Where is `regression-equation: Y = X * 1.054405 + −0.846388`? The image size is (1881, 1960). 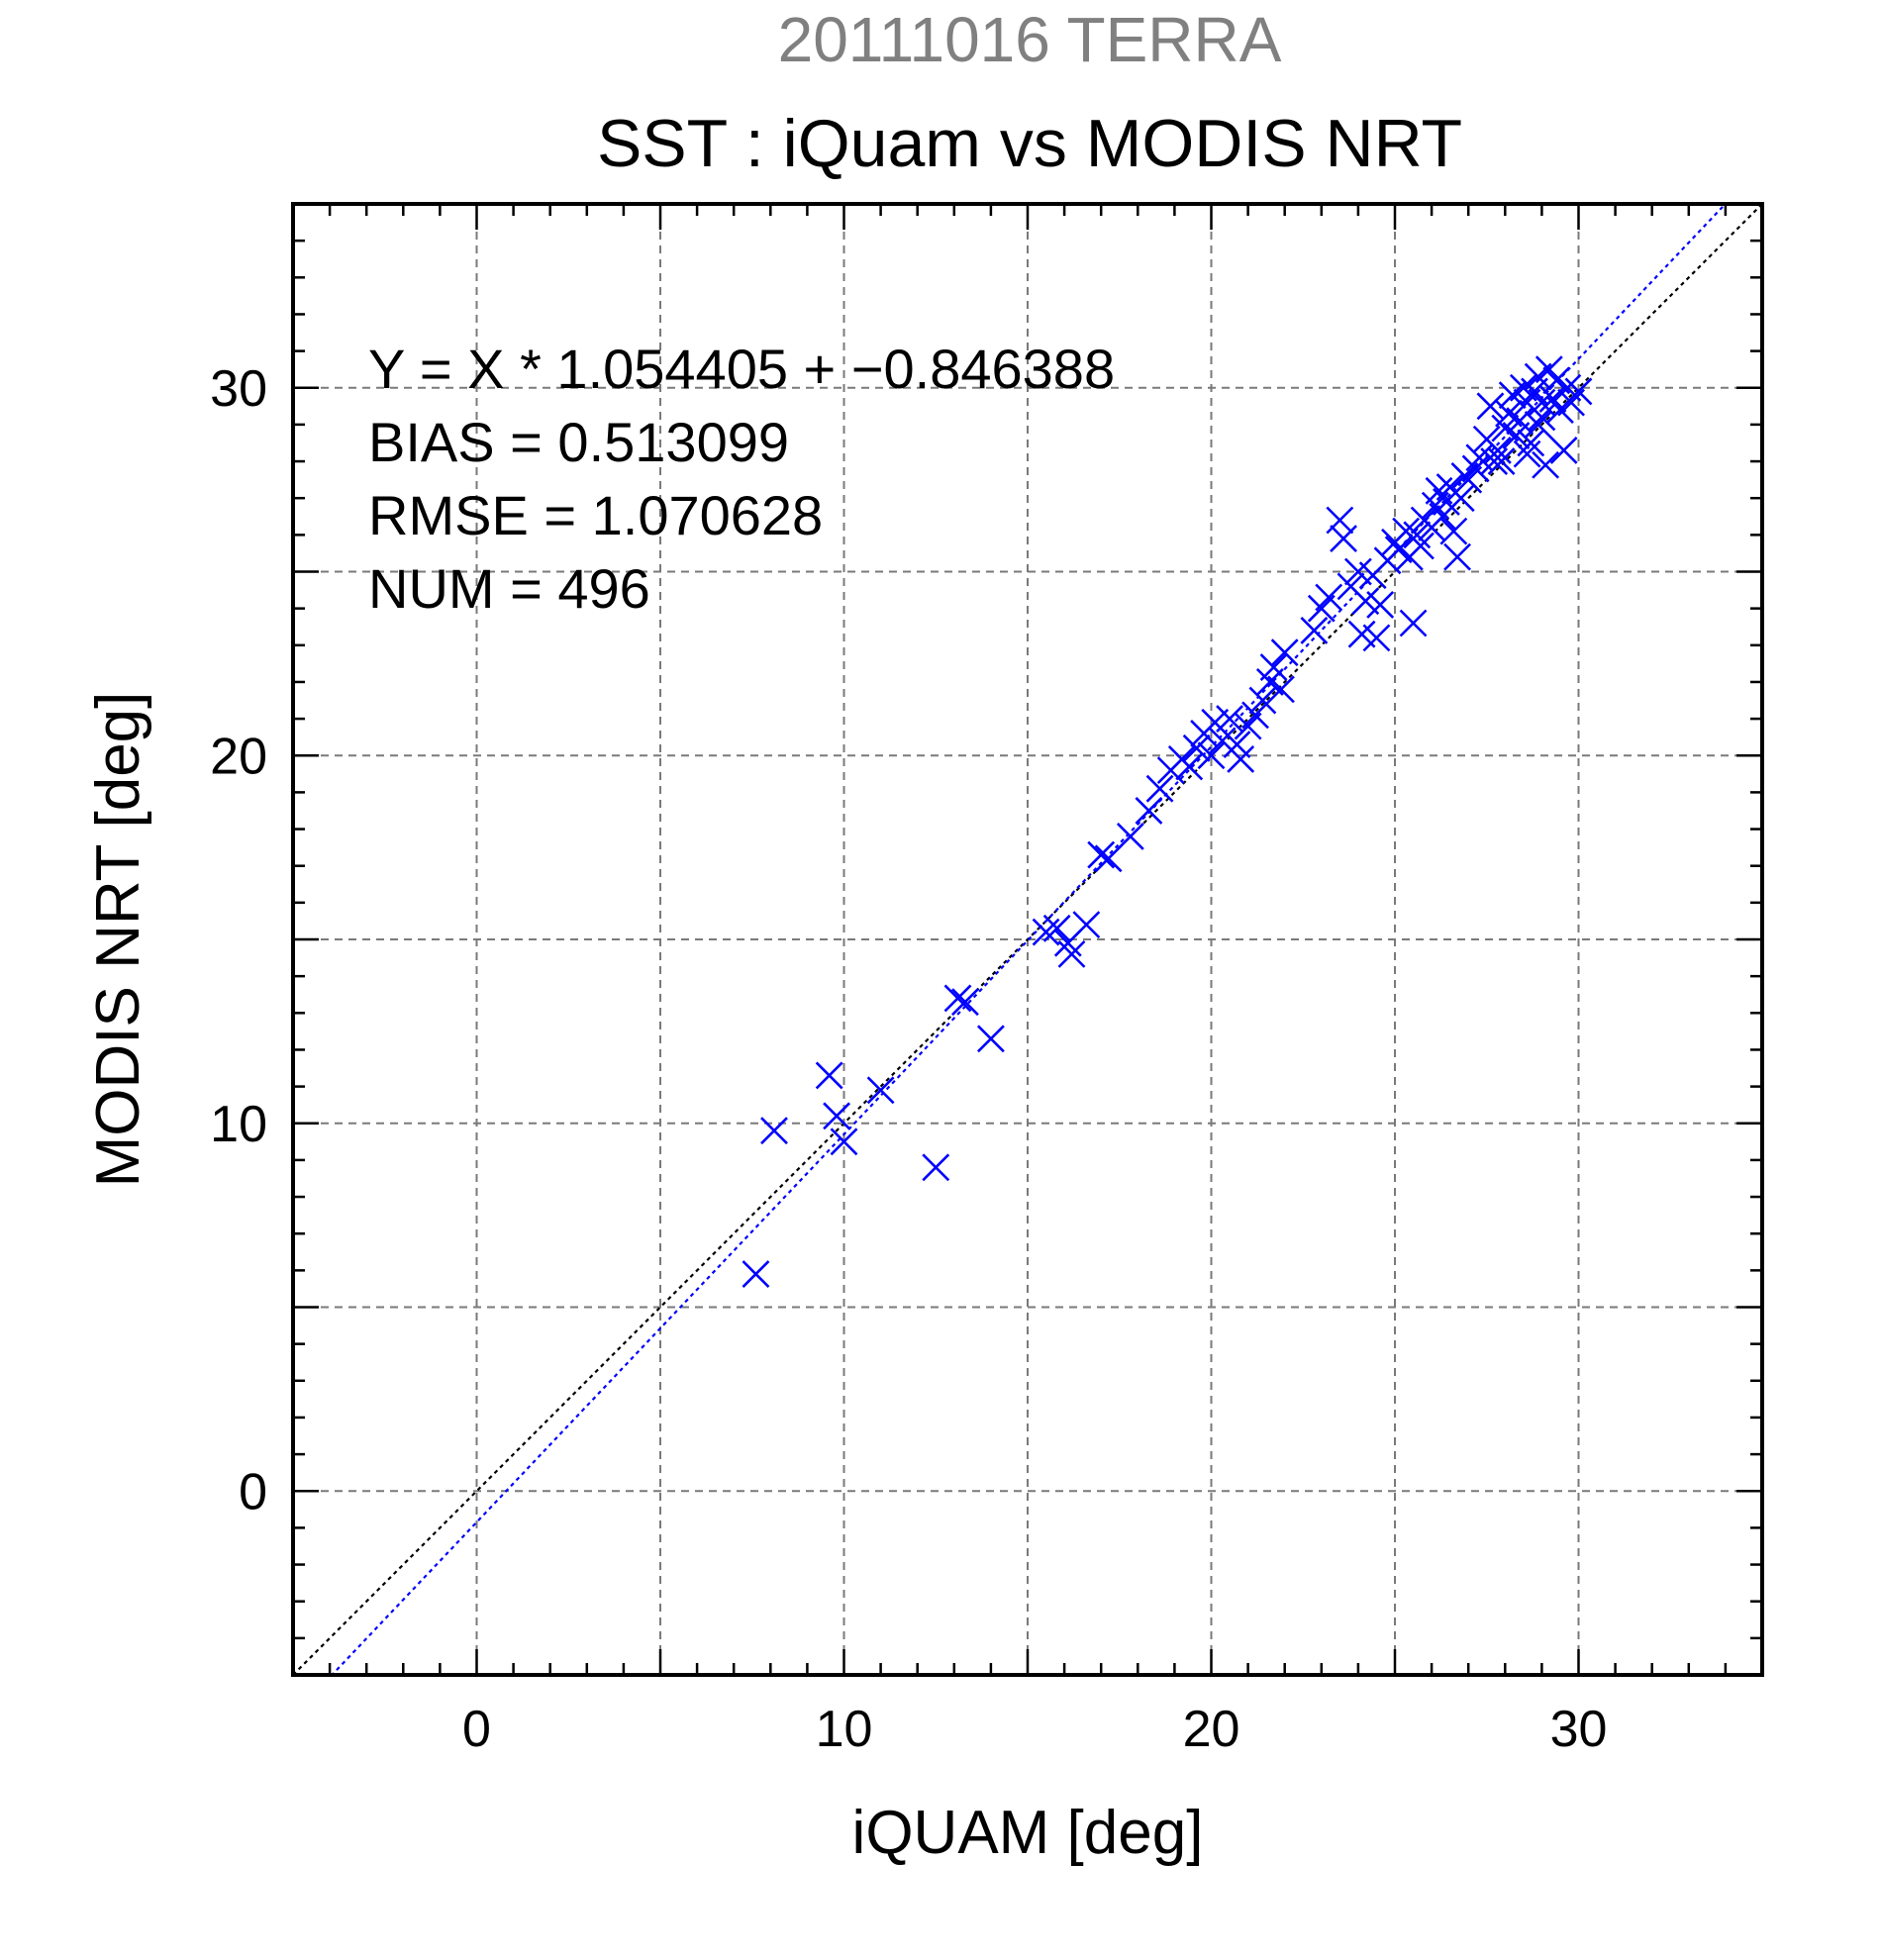
regression-equation: Y = X * 1.054405 + −0.846388 is located at coordinates (742, 369).